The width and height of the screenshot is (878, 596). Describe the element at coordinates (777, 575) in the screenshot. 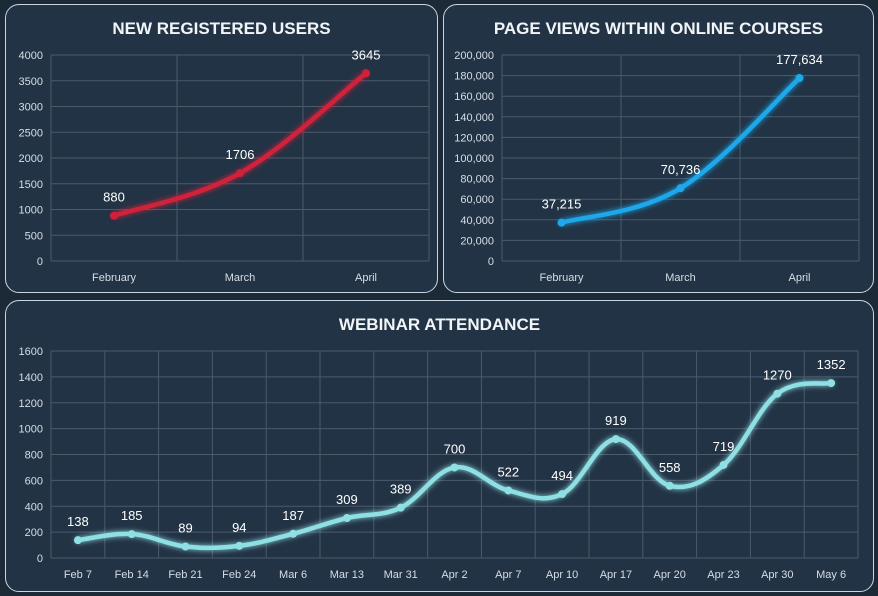

I see `x-tick-label: Apr 30` at that location.